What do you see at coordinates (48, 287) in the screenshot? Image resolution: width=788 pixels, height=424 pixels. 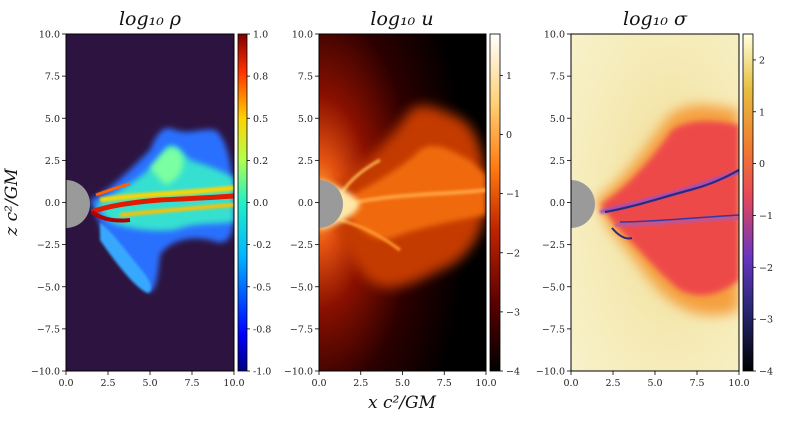 I see `density-y-tick-label: −5.0` at bounding box center [48, 287].